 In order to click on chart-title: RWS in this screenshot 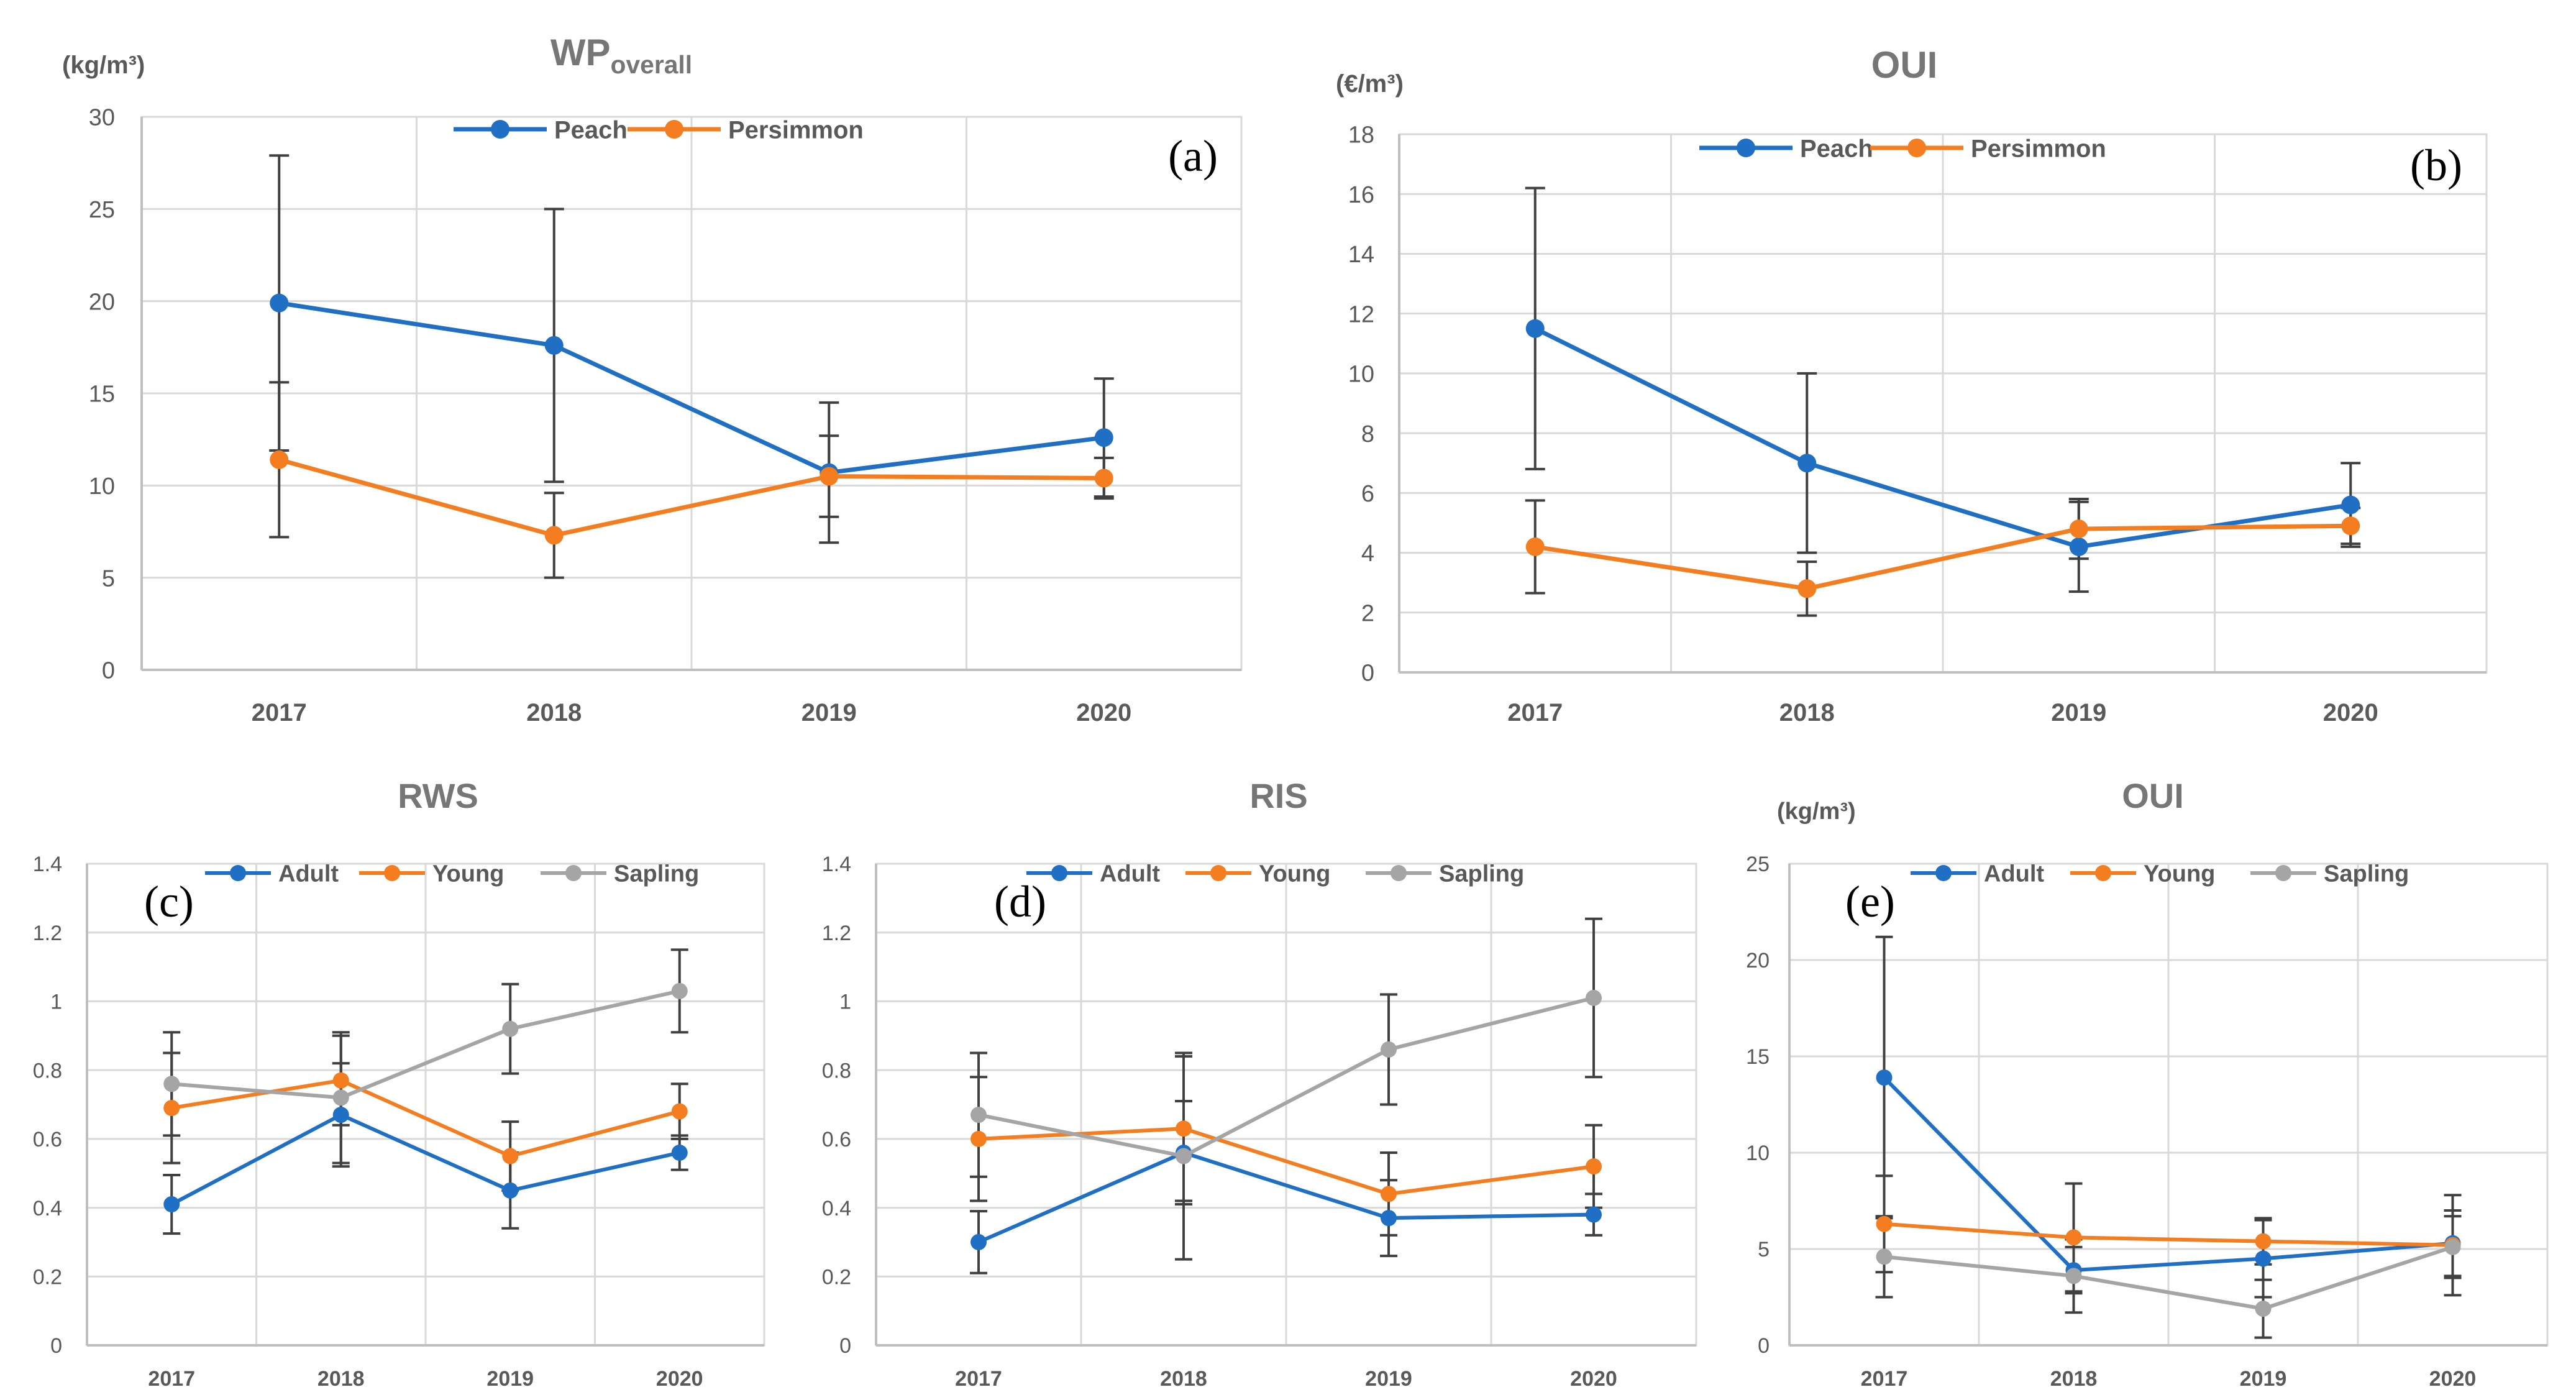, I will do `click(438, 795)`.